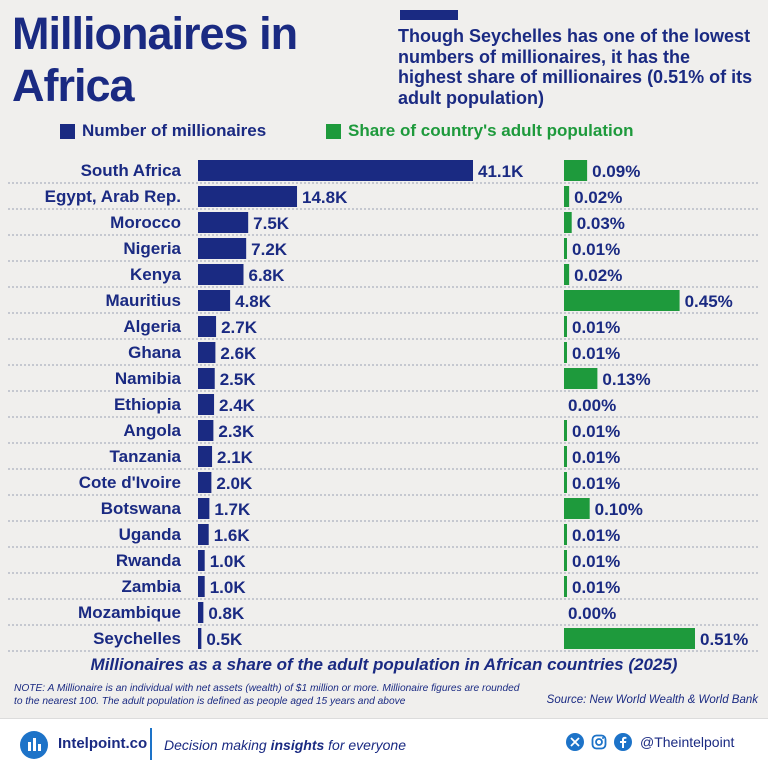 Image resolution: width=768 pixels, height=769 pixels. What do you see at coordinates (113, 196) in the screenshot?
I see `category-label: Egypt, Arab Rep.` at bounding box center [113, 196].